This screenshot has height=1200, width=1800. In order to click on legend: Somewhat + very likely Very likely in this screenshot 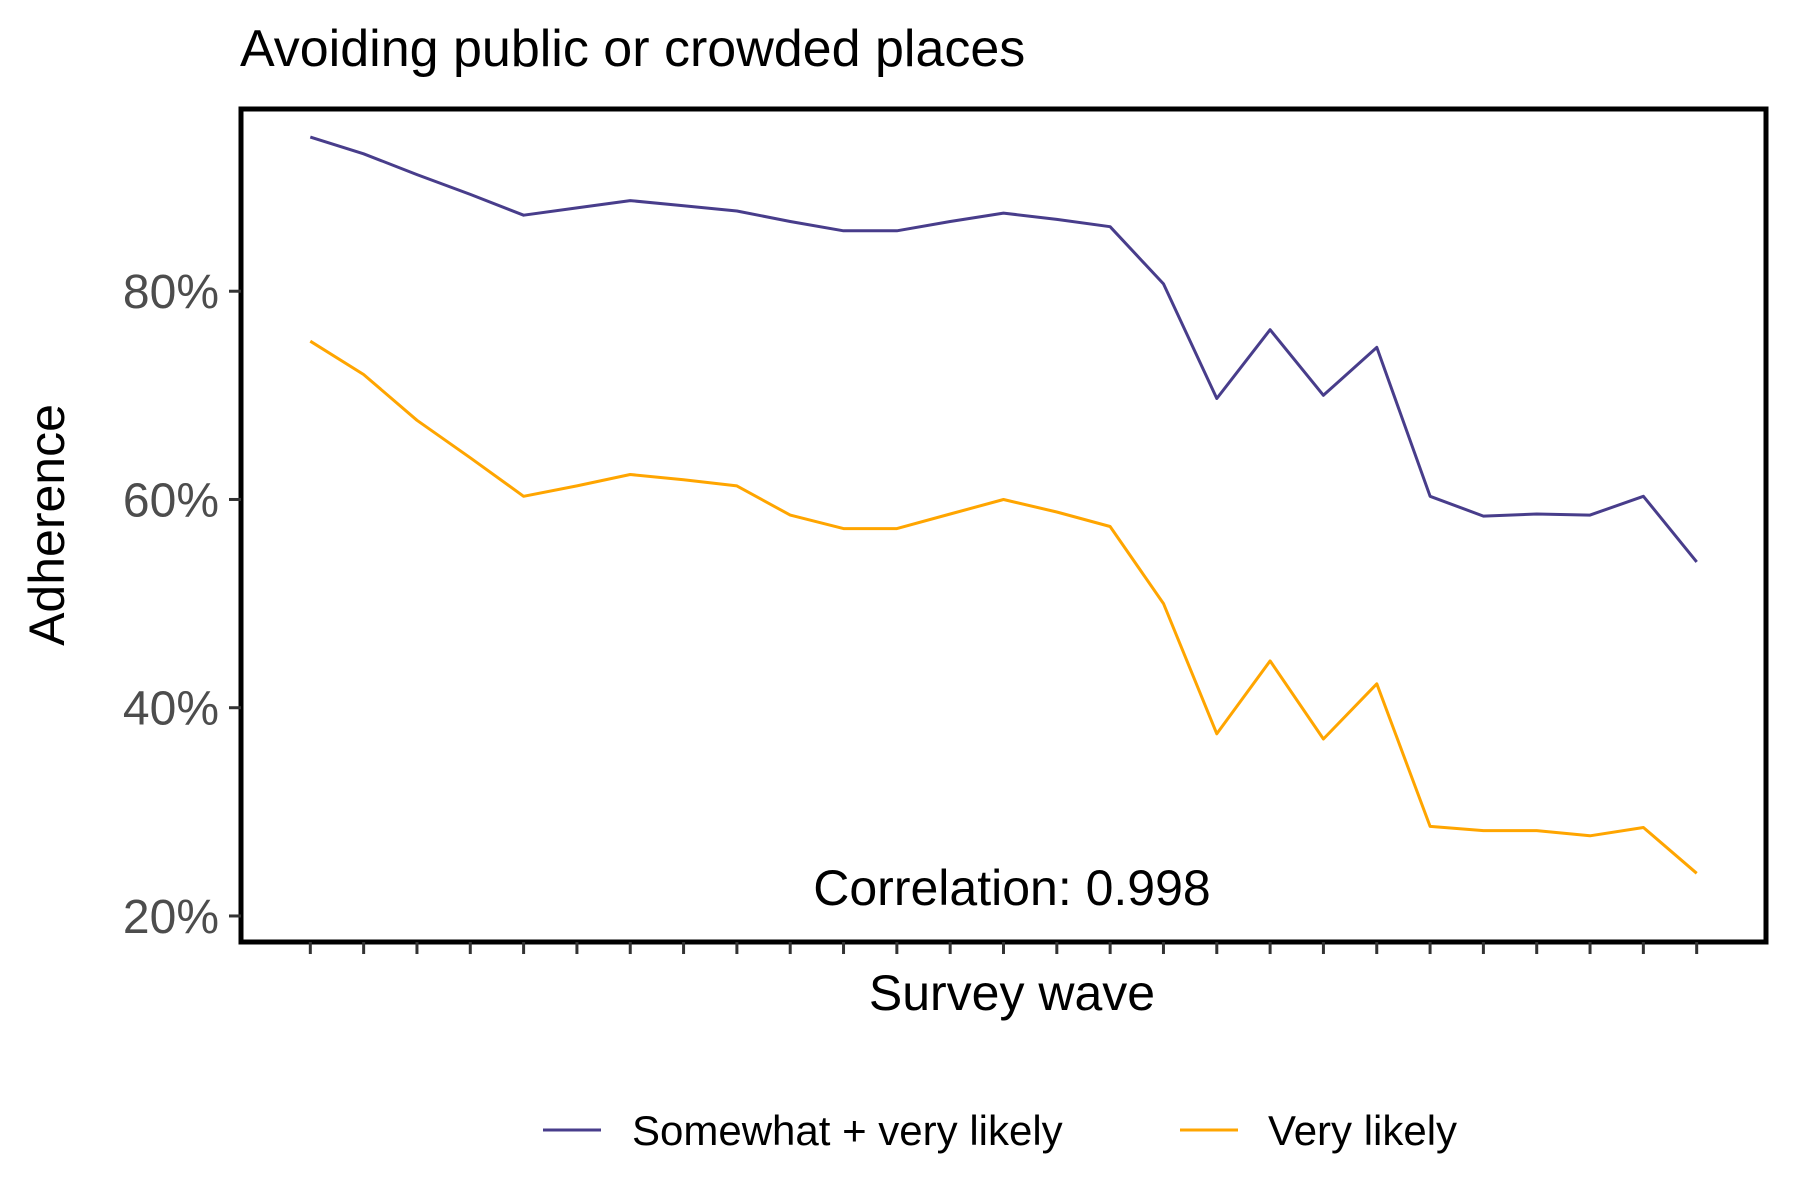, I will do `click(1000, 1130)`.